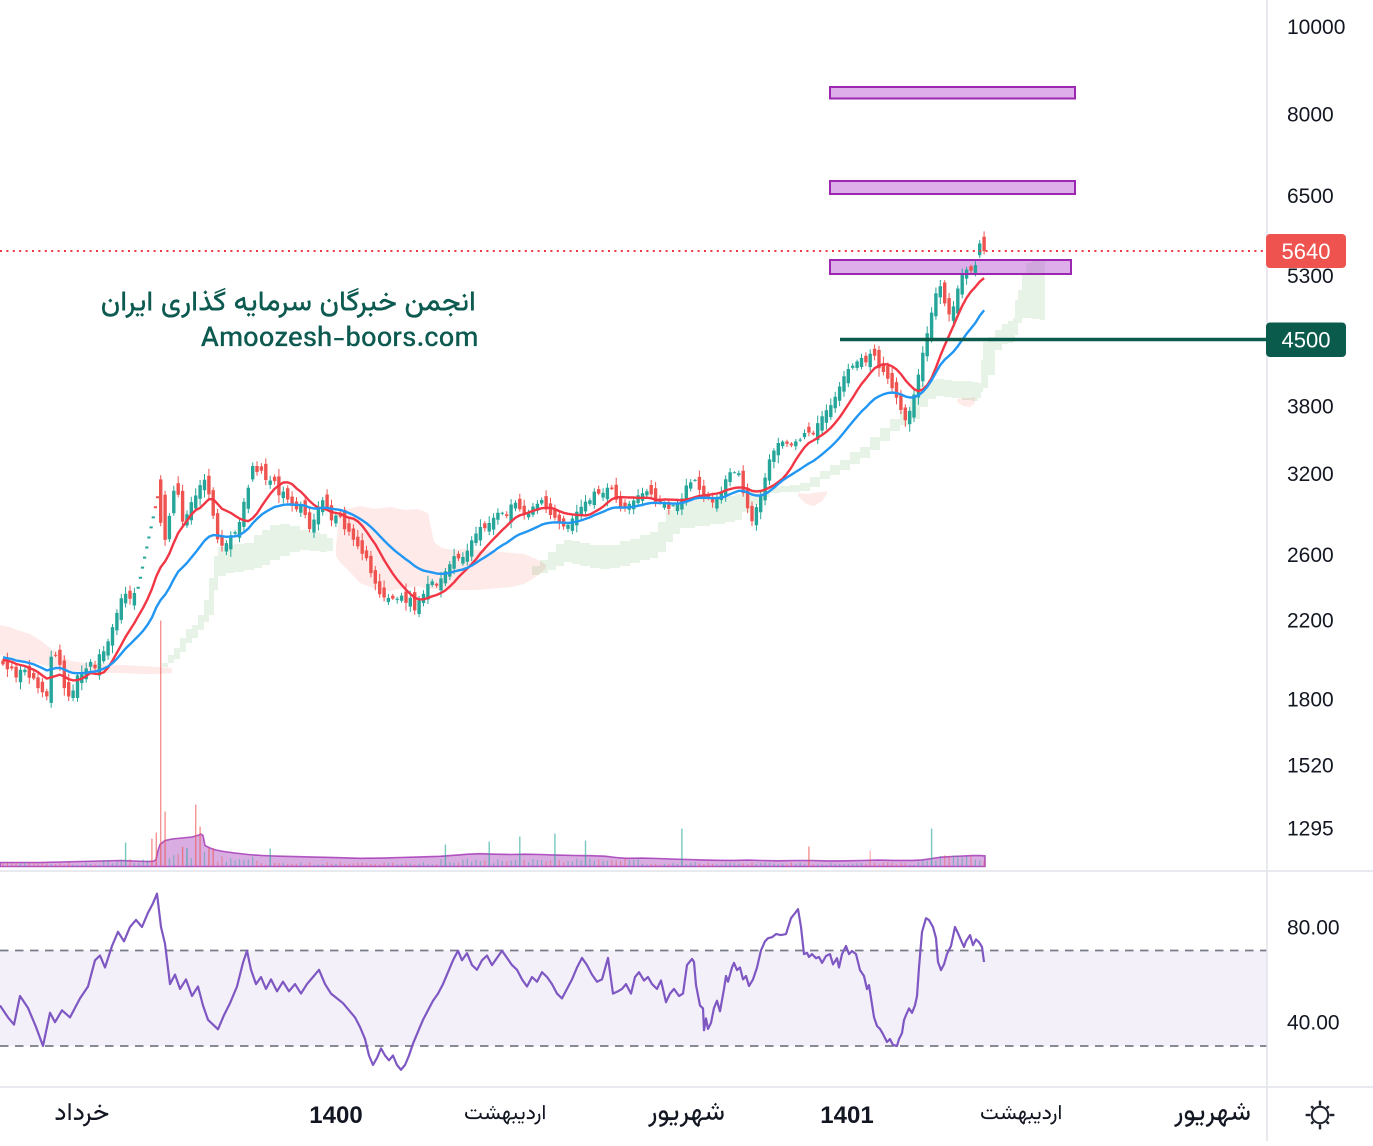 This screenshot has height=1146, width=1373. I want to click on svg-text: 3200, so click(1310, 474).